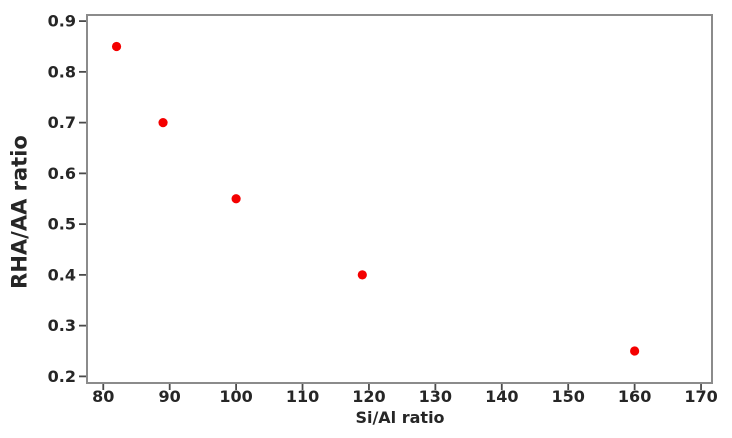  What do you see at coordinates (19, 212) in the screenshot?
I see `y-axis-title: RHA/AA ratio` at bounding box center [19, 212].